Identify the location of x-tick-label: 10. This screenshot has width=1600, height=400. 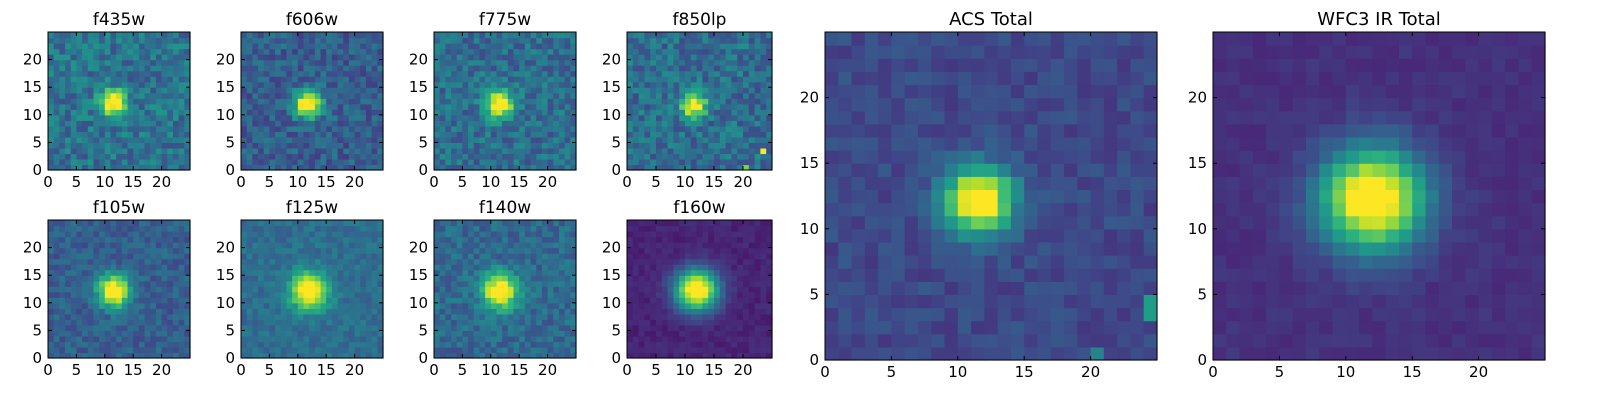
(104, 182).